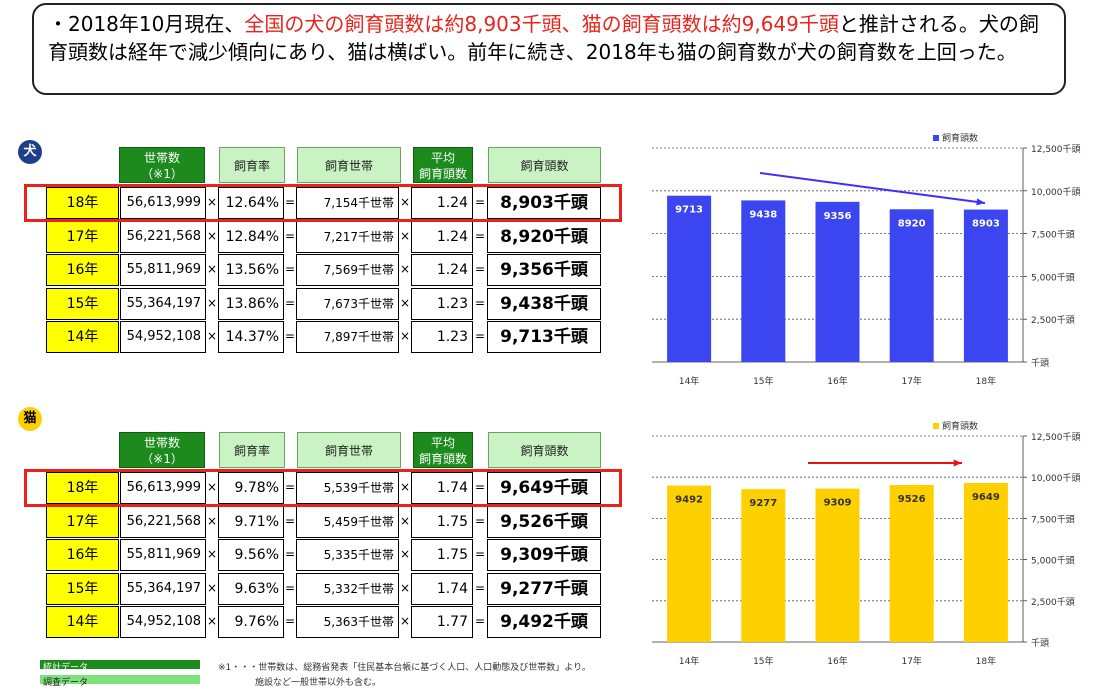 The height and width of the screenshot is (688, 1113). Describe the element at coordinates (544, 521) in the screenshot. I see `count-cell: 9,526千頭` at that location.